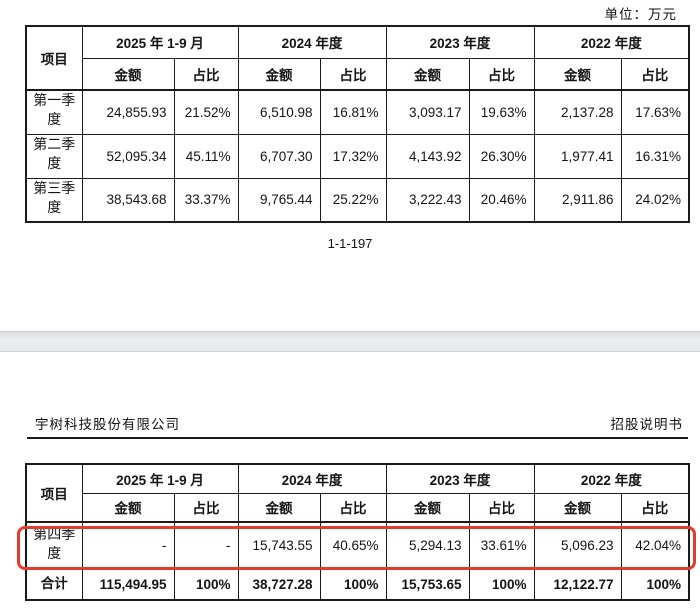 The width and height of the screenshot is (700, 608). I want to click on row-label: 合计, so click(54, 584).